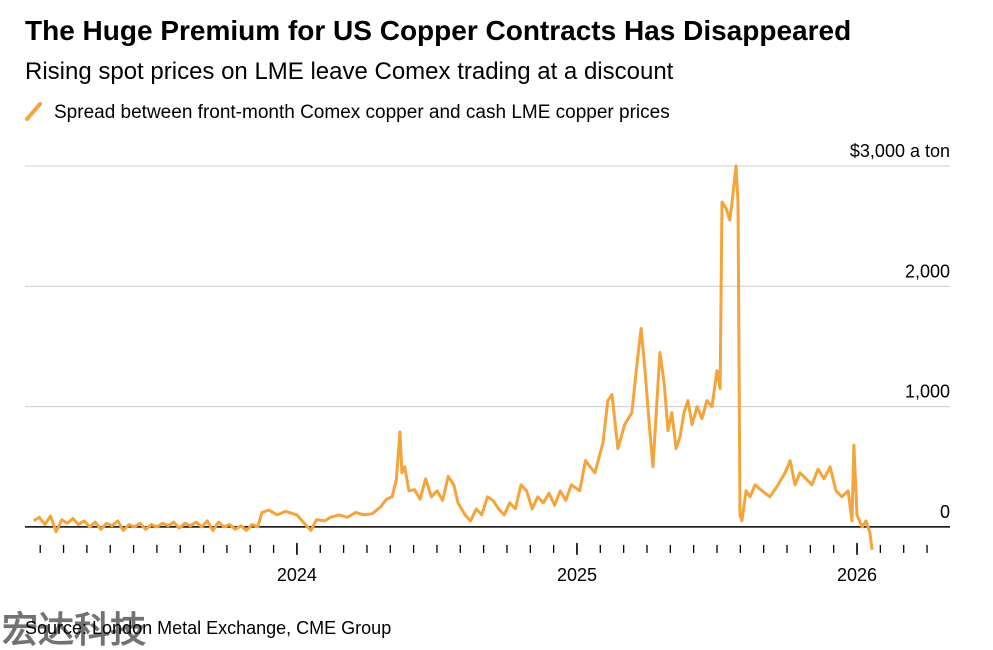  I want to click on y-tick-label: 2,000, so click(927, 271).